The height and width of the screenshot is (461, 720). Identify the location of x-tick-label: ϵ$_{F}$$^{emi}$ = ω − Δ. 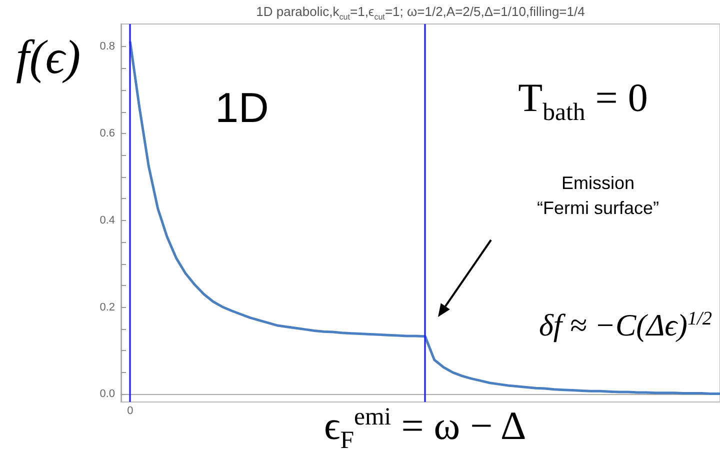
(425, 428).